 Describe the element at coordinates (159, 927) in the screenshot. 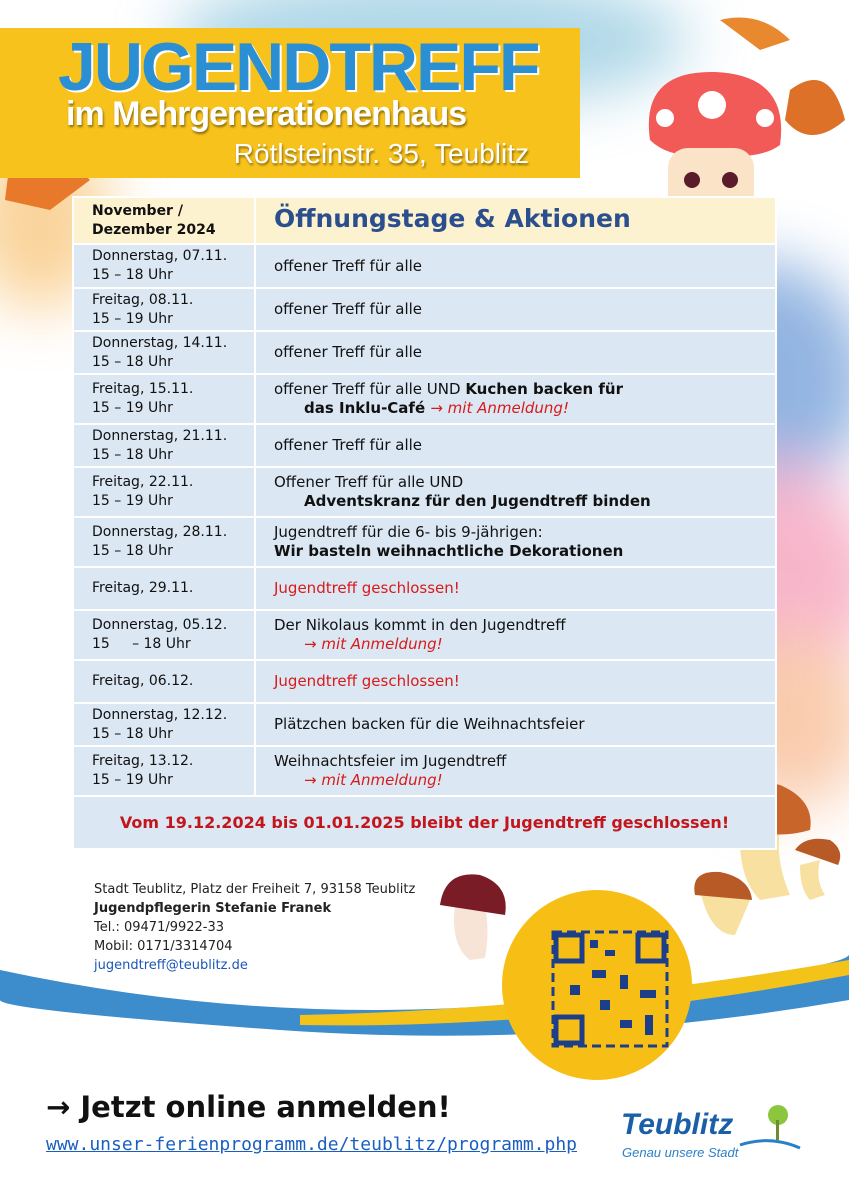

I see `contact-phone: Tel.: 09471/9922-33` at that location.